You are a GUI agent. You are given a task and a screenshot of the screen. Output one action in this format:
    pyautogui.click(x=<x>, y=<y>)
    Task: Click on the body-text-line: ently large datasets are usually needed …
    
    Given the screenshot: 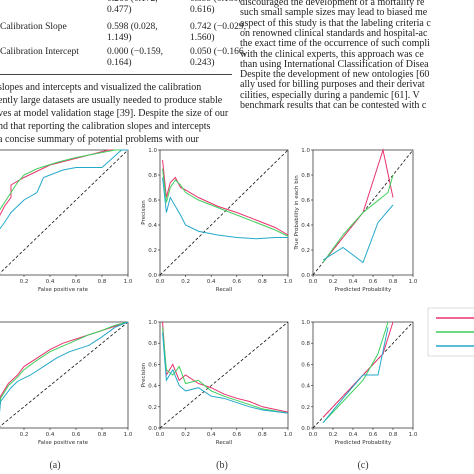 What is the action you would take?
    pyautogui.click(x=111, y=100)
    